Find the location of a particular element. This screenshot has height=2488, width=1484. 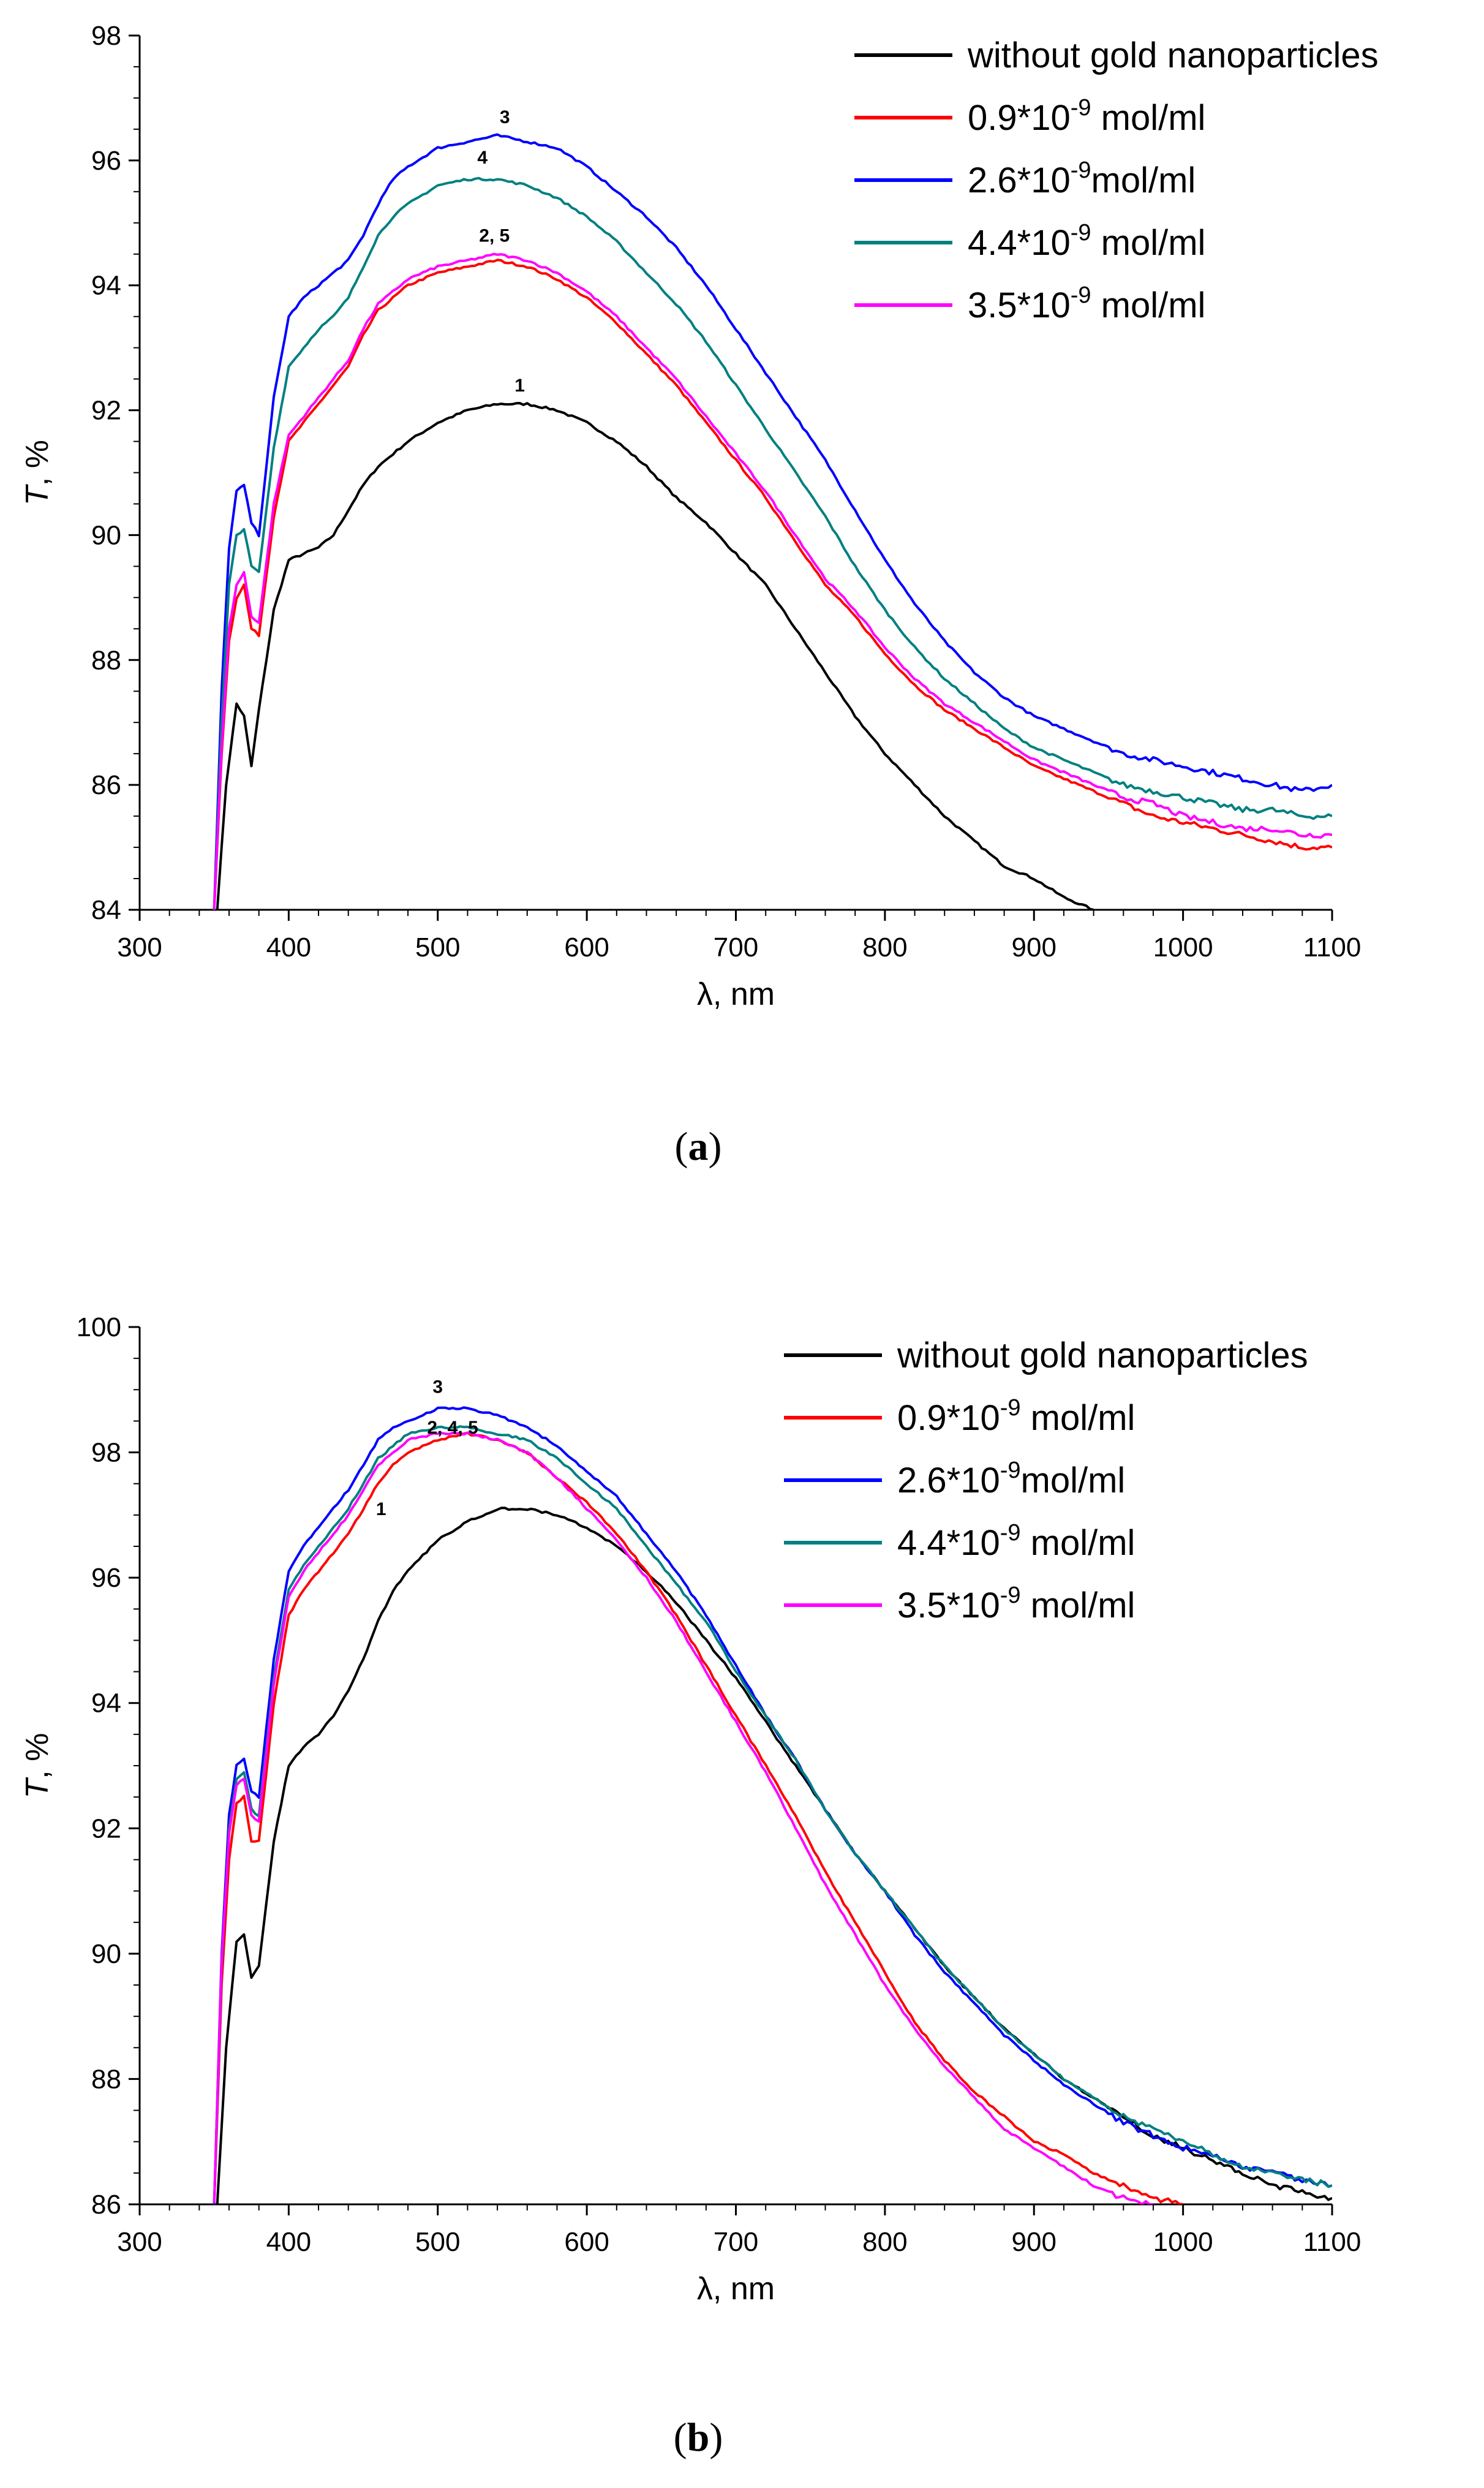

curve-annotation: 2, 5 is located at coordinates (494, 236).